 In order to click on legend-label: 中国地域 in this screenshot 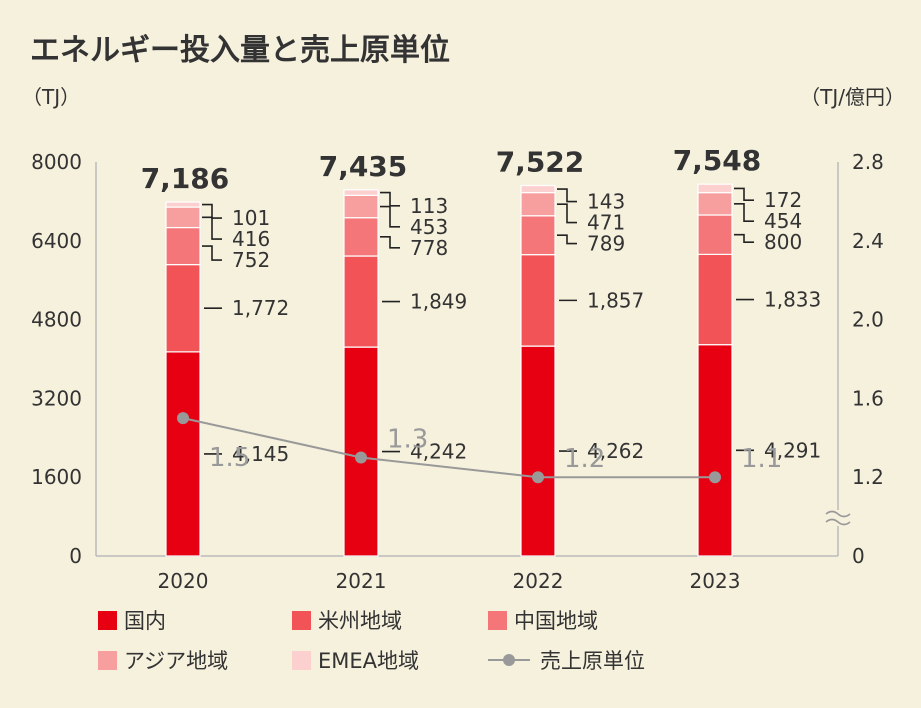, I will do `click(556, 621)`.